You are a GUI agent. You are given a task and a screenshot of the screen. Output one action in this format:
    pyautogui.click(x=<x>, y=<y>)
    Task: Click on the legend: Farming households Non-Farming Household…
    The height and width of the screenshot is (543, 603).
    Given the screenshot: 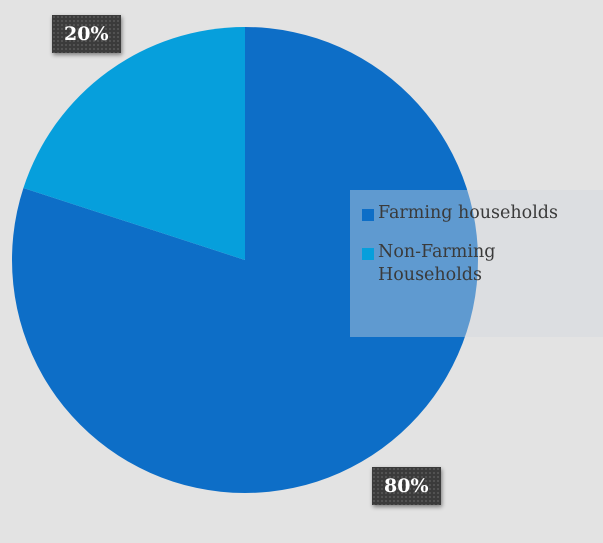 What is the action you would take?
    pyautogui.click(x=476, y=263)
    